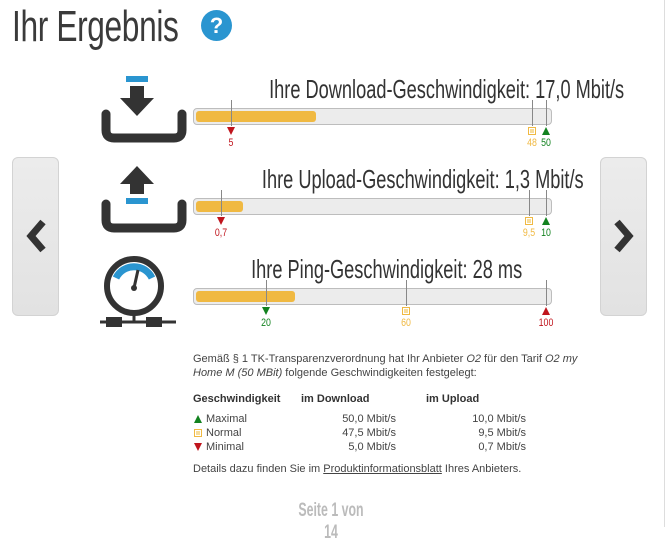 This screenshot has height=544, width=668. What do you see at coordinates (528, 233) in the screenshot?
I see `marker-label: 9,5` at bounding box center [528, 233].